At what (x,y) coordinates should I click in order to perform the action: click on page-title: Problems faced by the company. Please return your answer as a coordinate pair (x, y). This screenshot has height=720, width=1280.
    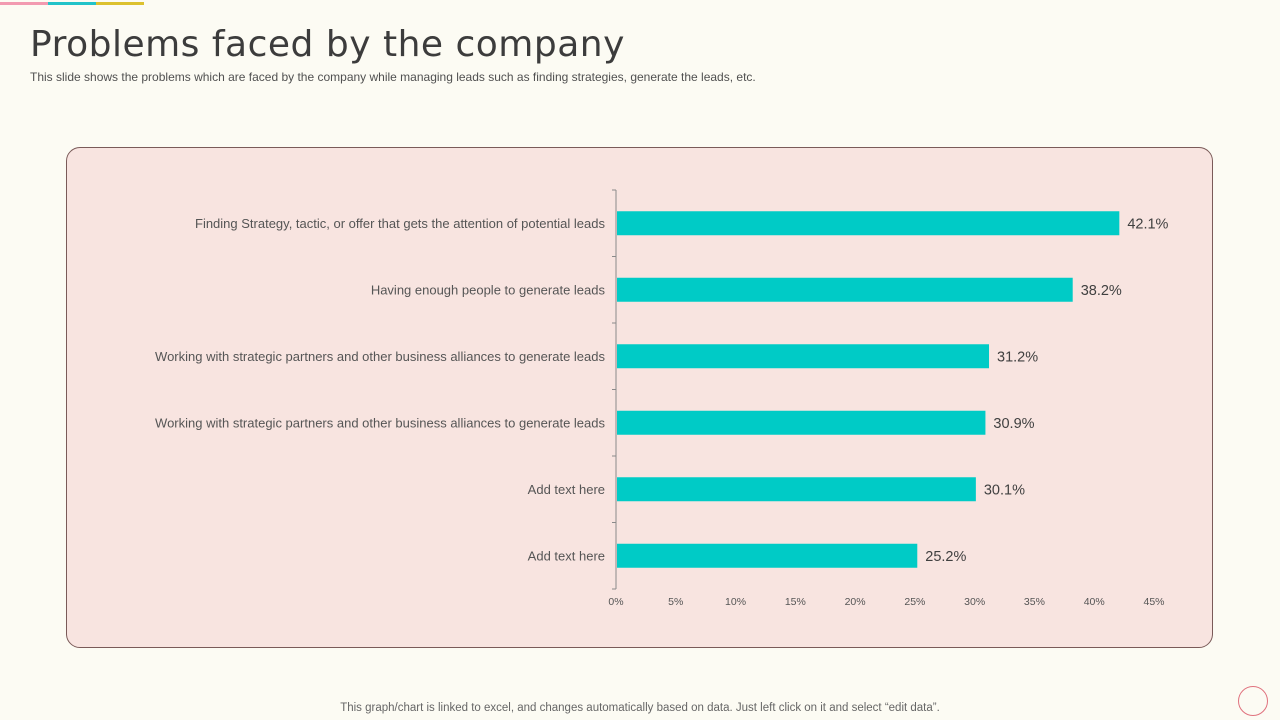
    Looking at the image, I should click on (327, 44).